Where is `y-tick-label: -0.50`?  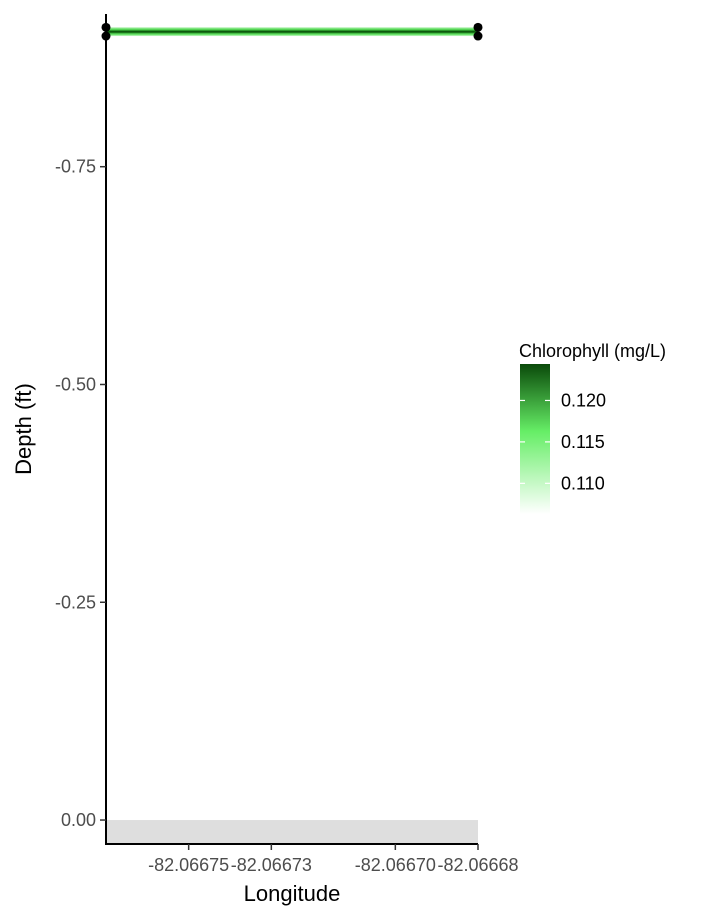
y-tick-label: -0.50 is located at coordinates (75, 384).